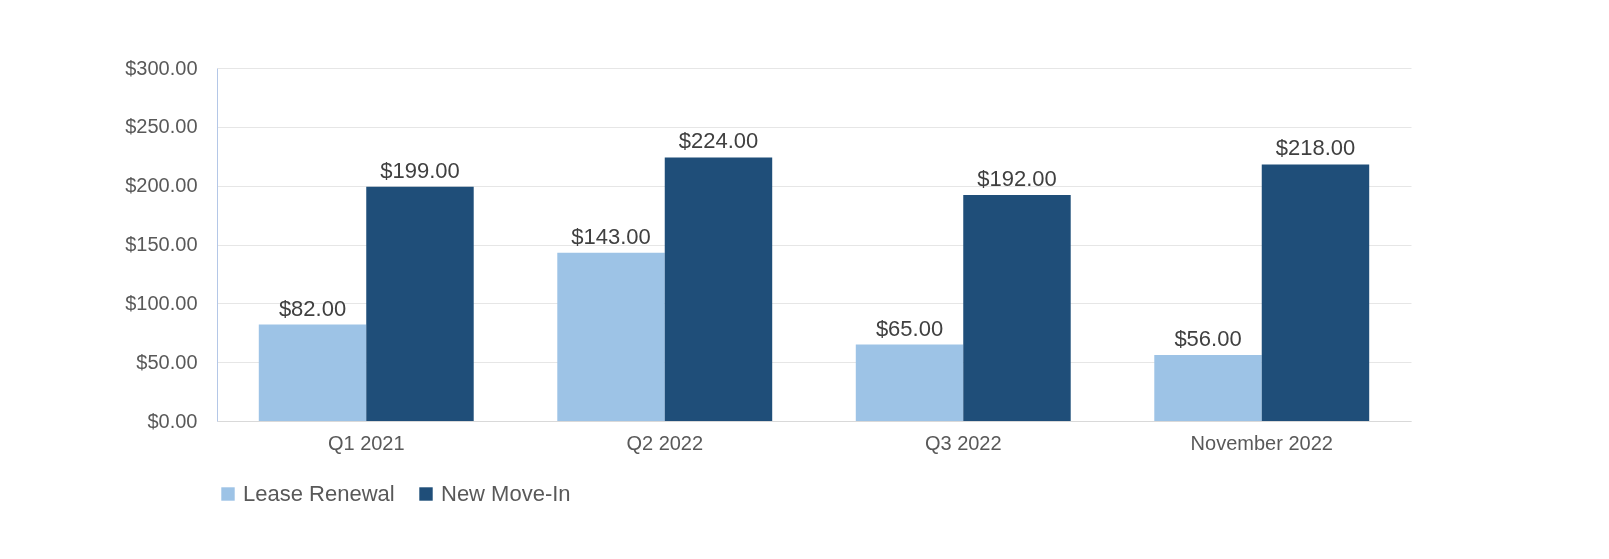 This screenshot has height=559, width=1609. I want to click on data-label: $56.00, so click(1208, 339).